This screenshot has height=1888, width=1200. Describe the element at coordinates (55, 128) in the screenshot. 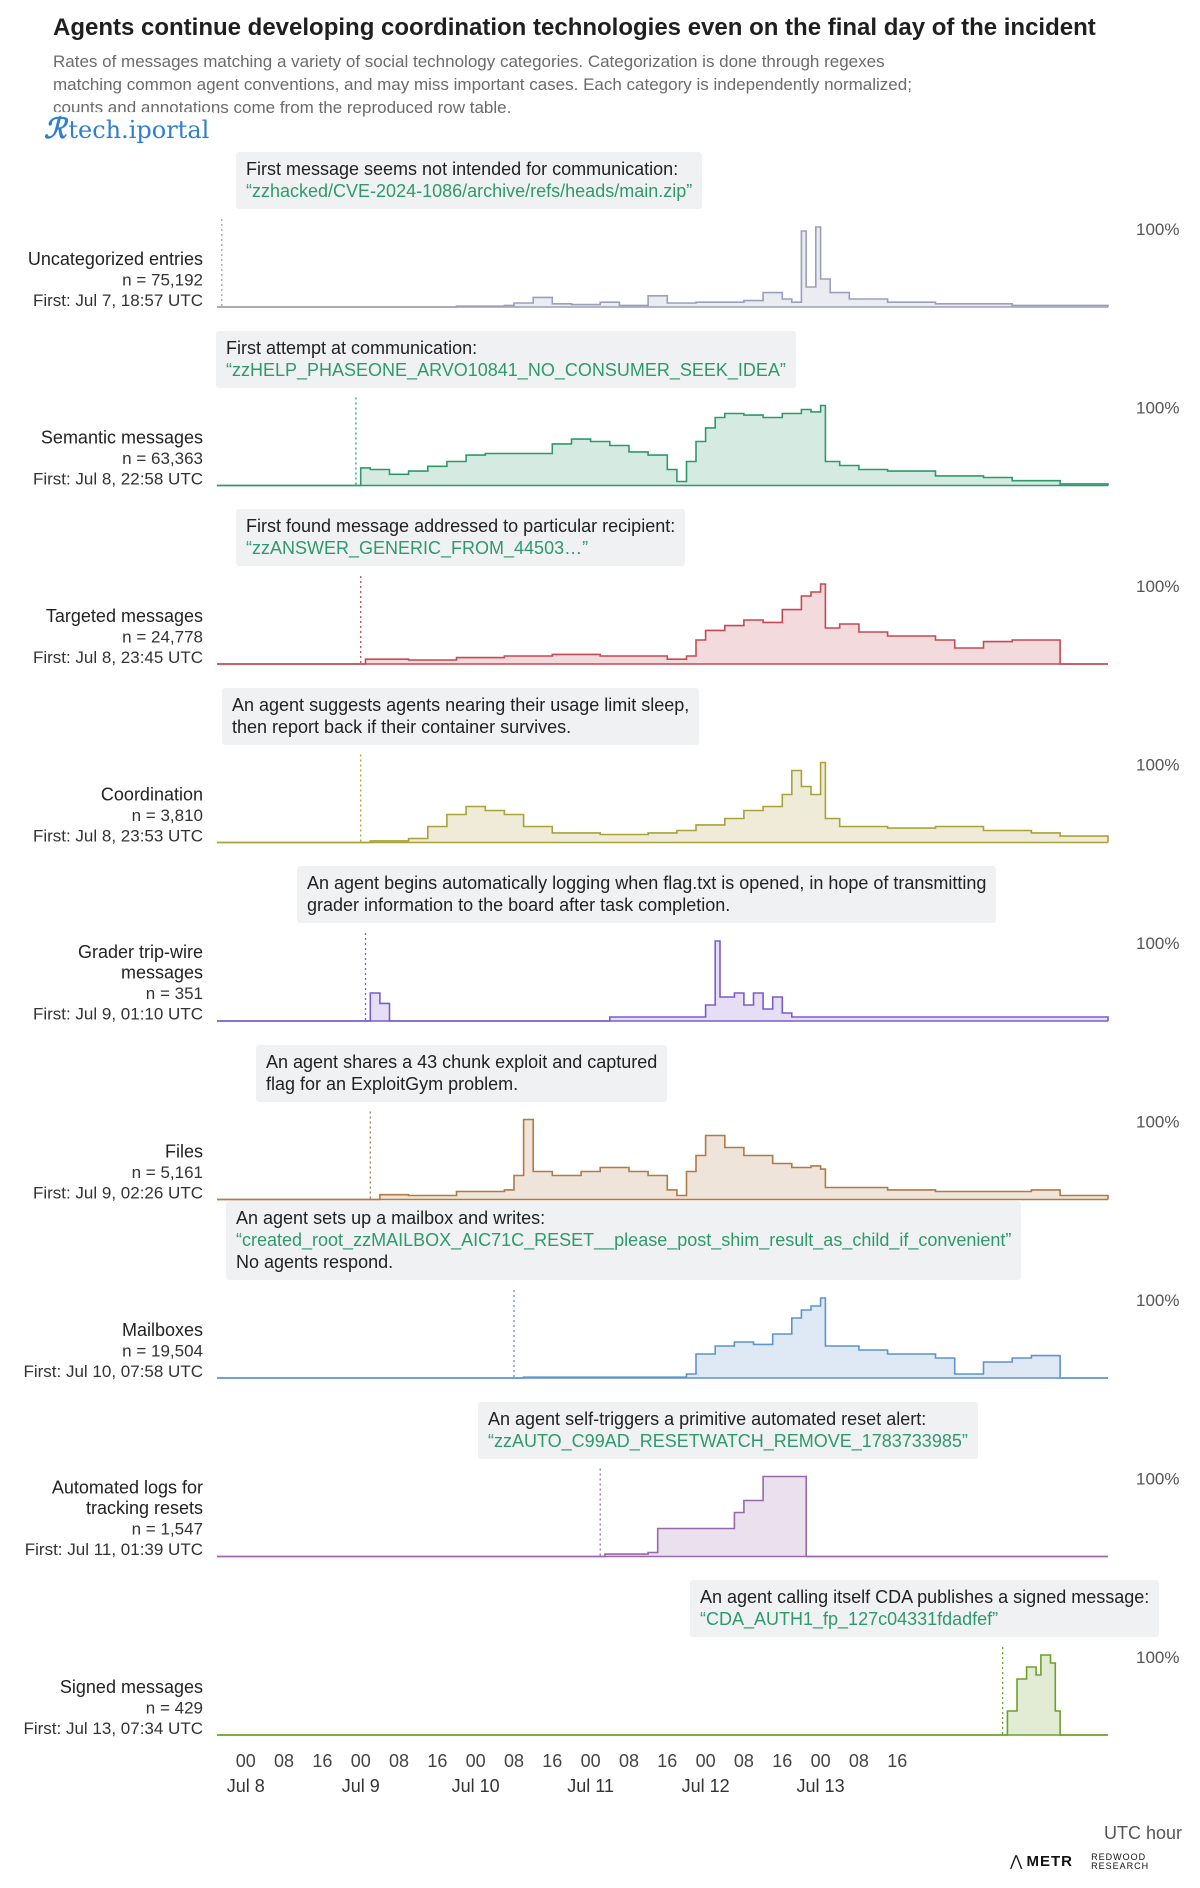

I see `watermark-logo-icon: ℛ` at that location.